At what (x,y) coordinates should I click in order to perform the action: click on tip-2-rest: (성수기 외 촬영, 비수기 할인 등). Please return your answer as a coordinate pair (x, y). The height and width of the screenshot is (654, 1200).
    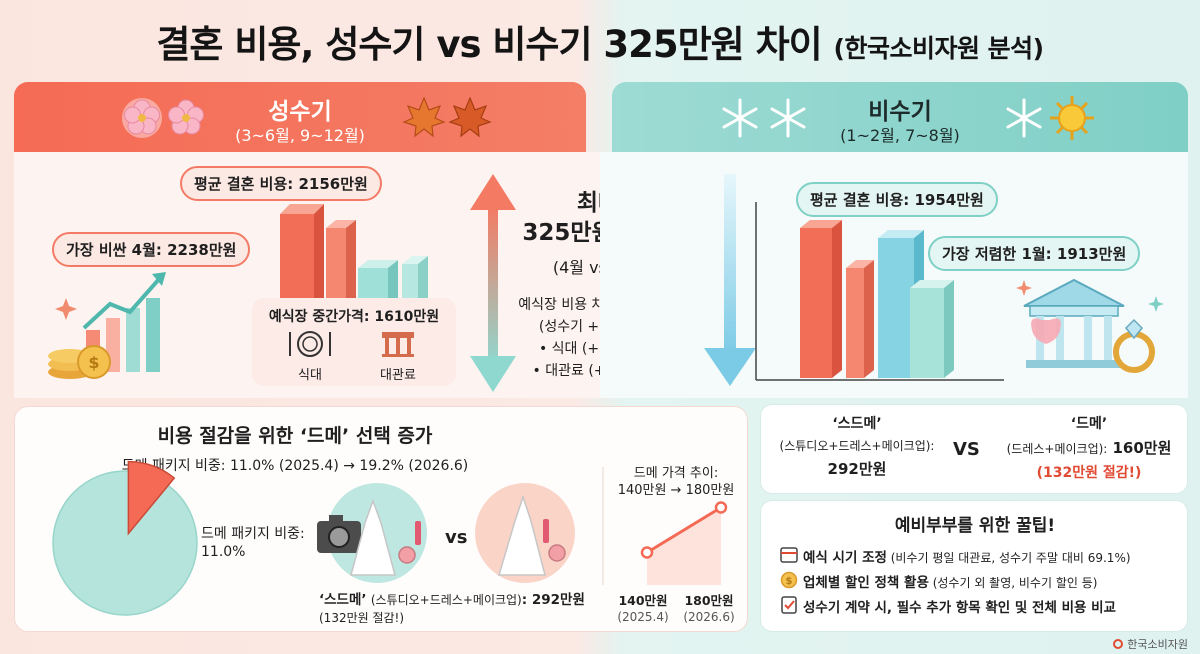
    Looking at the image, I should click on (1013, 583).